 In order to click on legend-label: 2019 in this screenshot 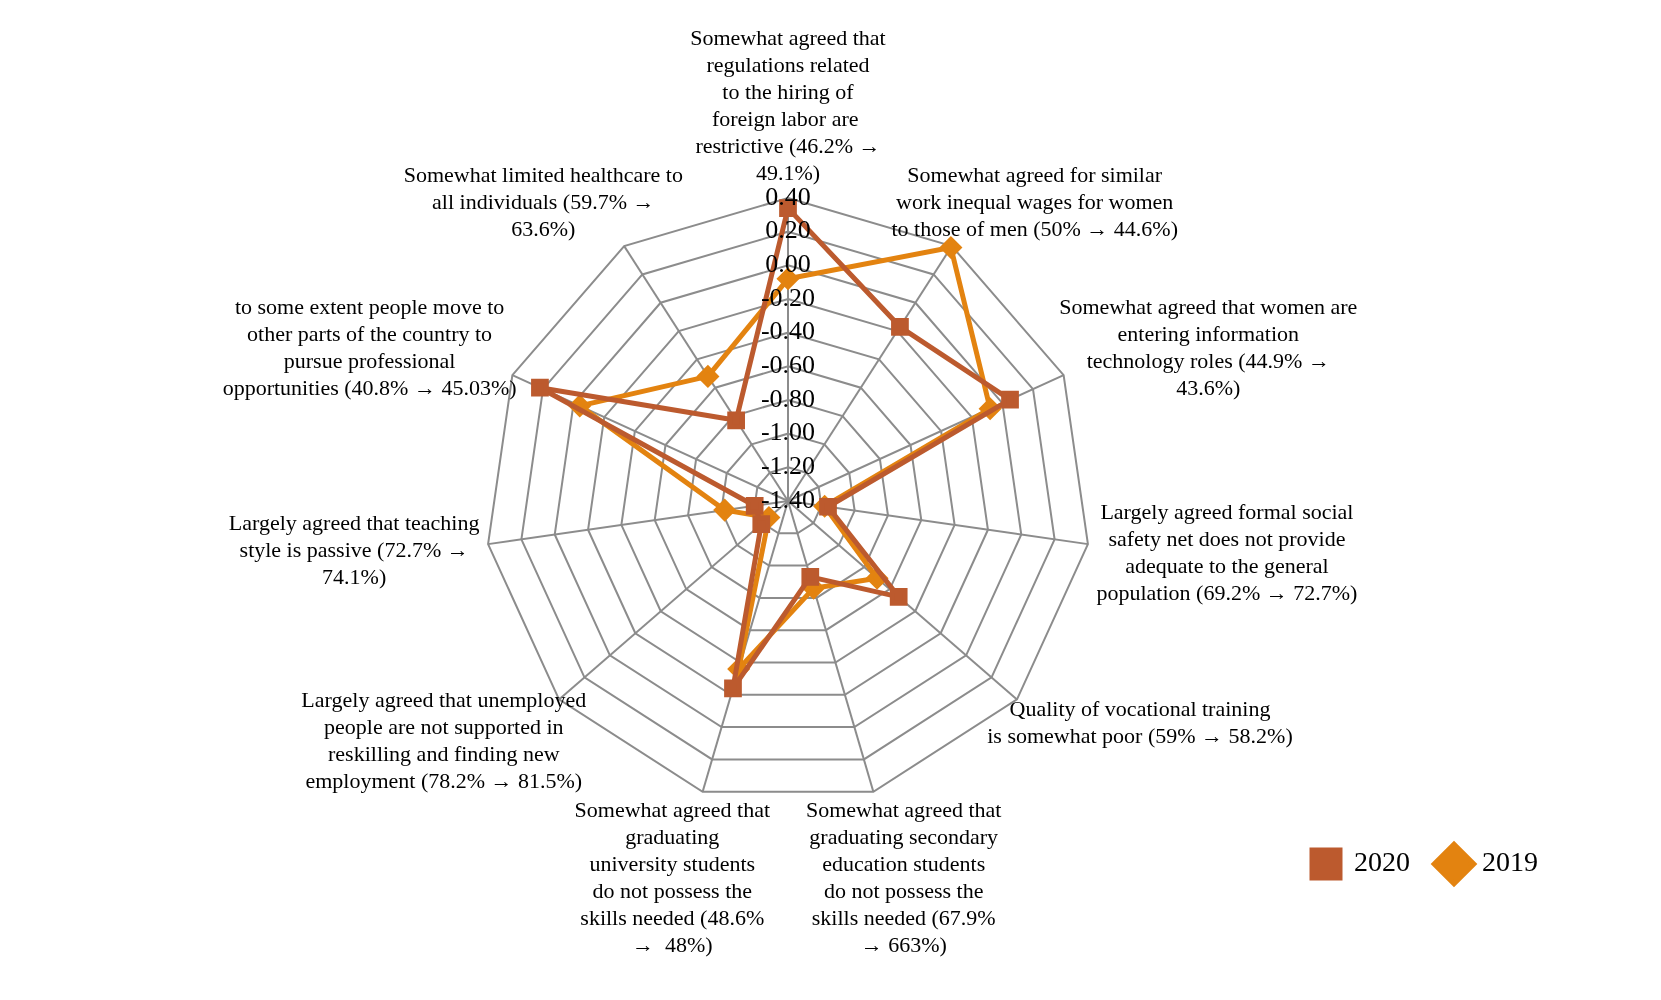, I will do `click(1510, 862)`.